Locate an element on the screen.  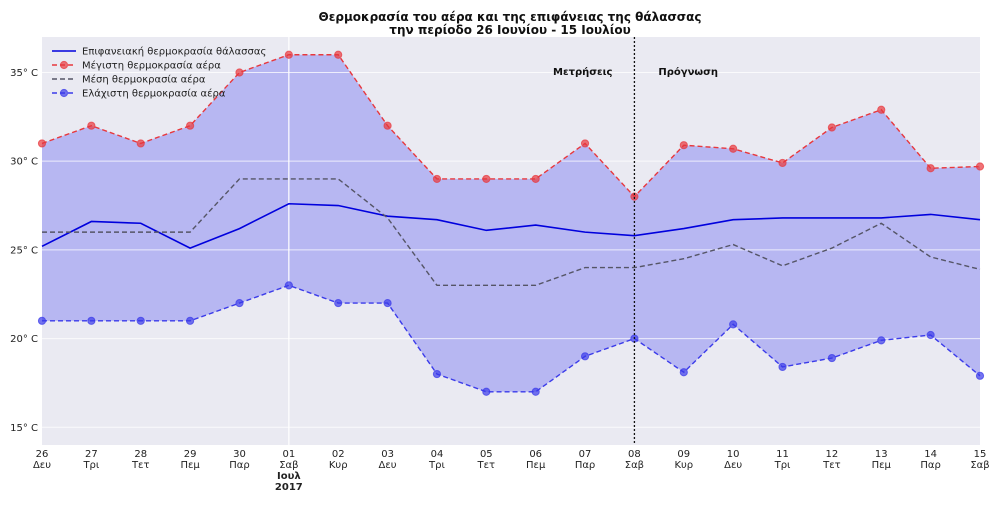
x-tick-day: 04 is located at coordinates (437, 454).